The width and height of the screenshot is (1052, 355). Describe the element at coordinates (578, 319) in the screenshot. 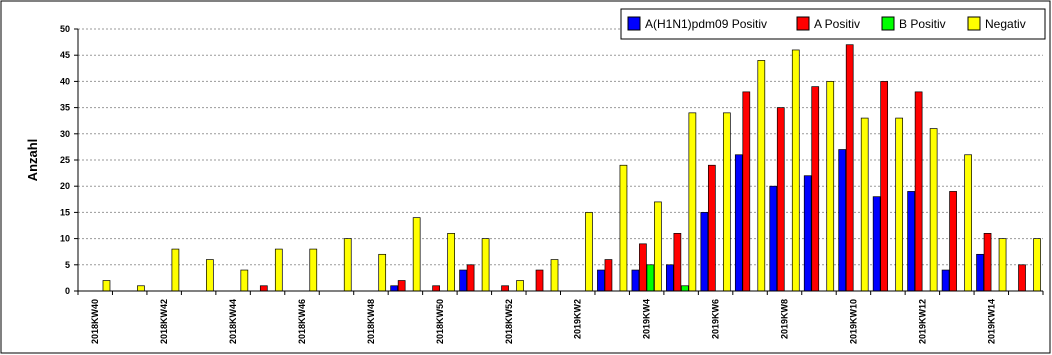

I see `x-tick-label: 2019KW2` at that location.